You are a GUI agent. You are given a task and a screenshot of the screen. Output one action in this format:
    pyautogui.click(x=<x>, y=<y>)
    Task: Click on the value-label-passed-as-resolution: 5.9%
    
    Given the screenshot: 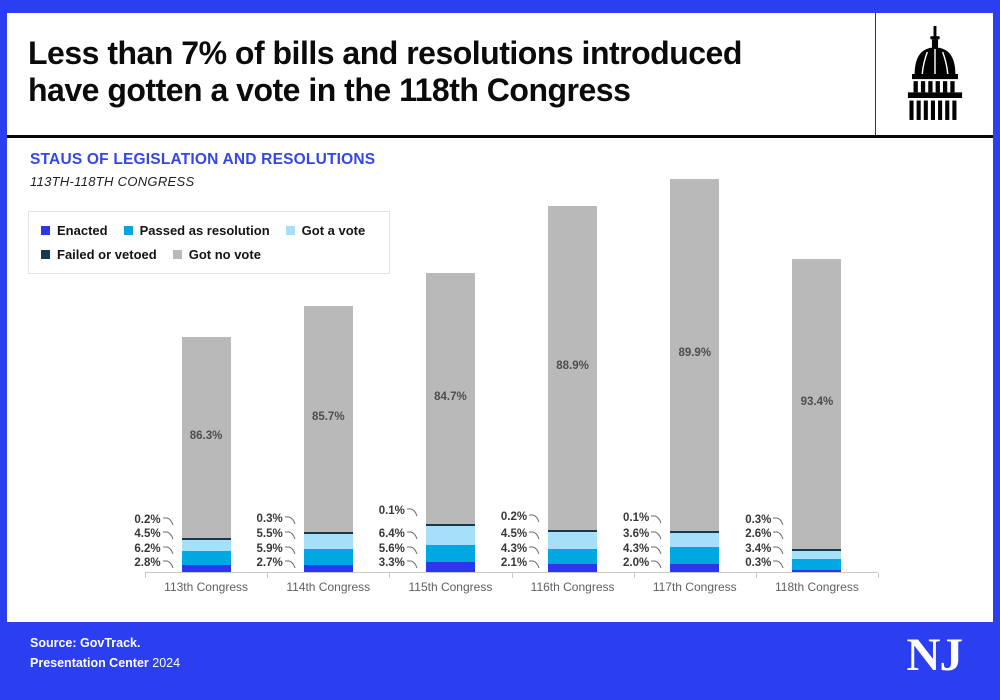 What is the action you would take?
    pyautogui.click(x=265, y=548)
    